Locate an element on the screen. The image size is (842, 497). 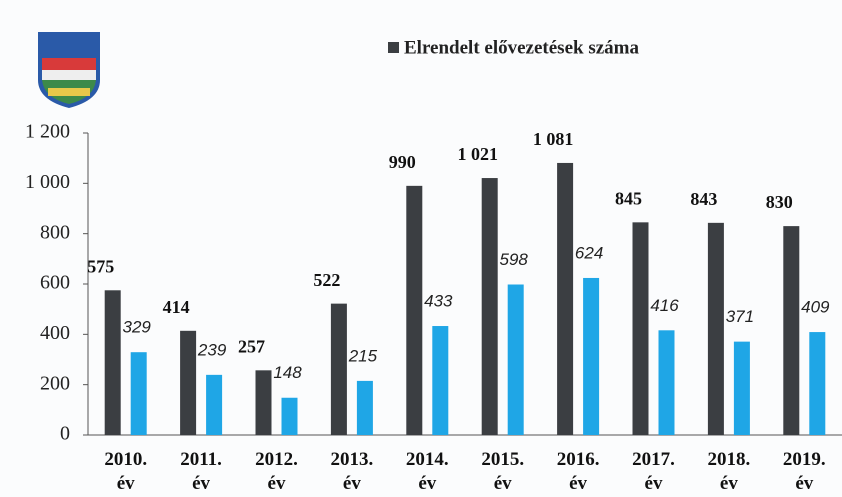
value-label: 239 is located at coordinates (212, 349).